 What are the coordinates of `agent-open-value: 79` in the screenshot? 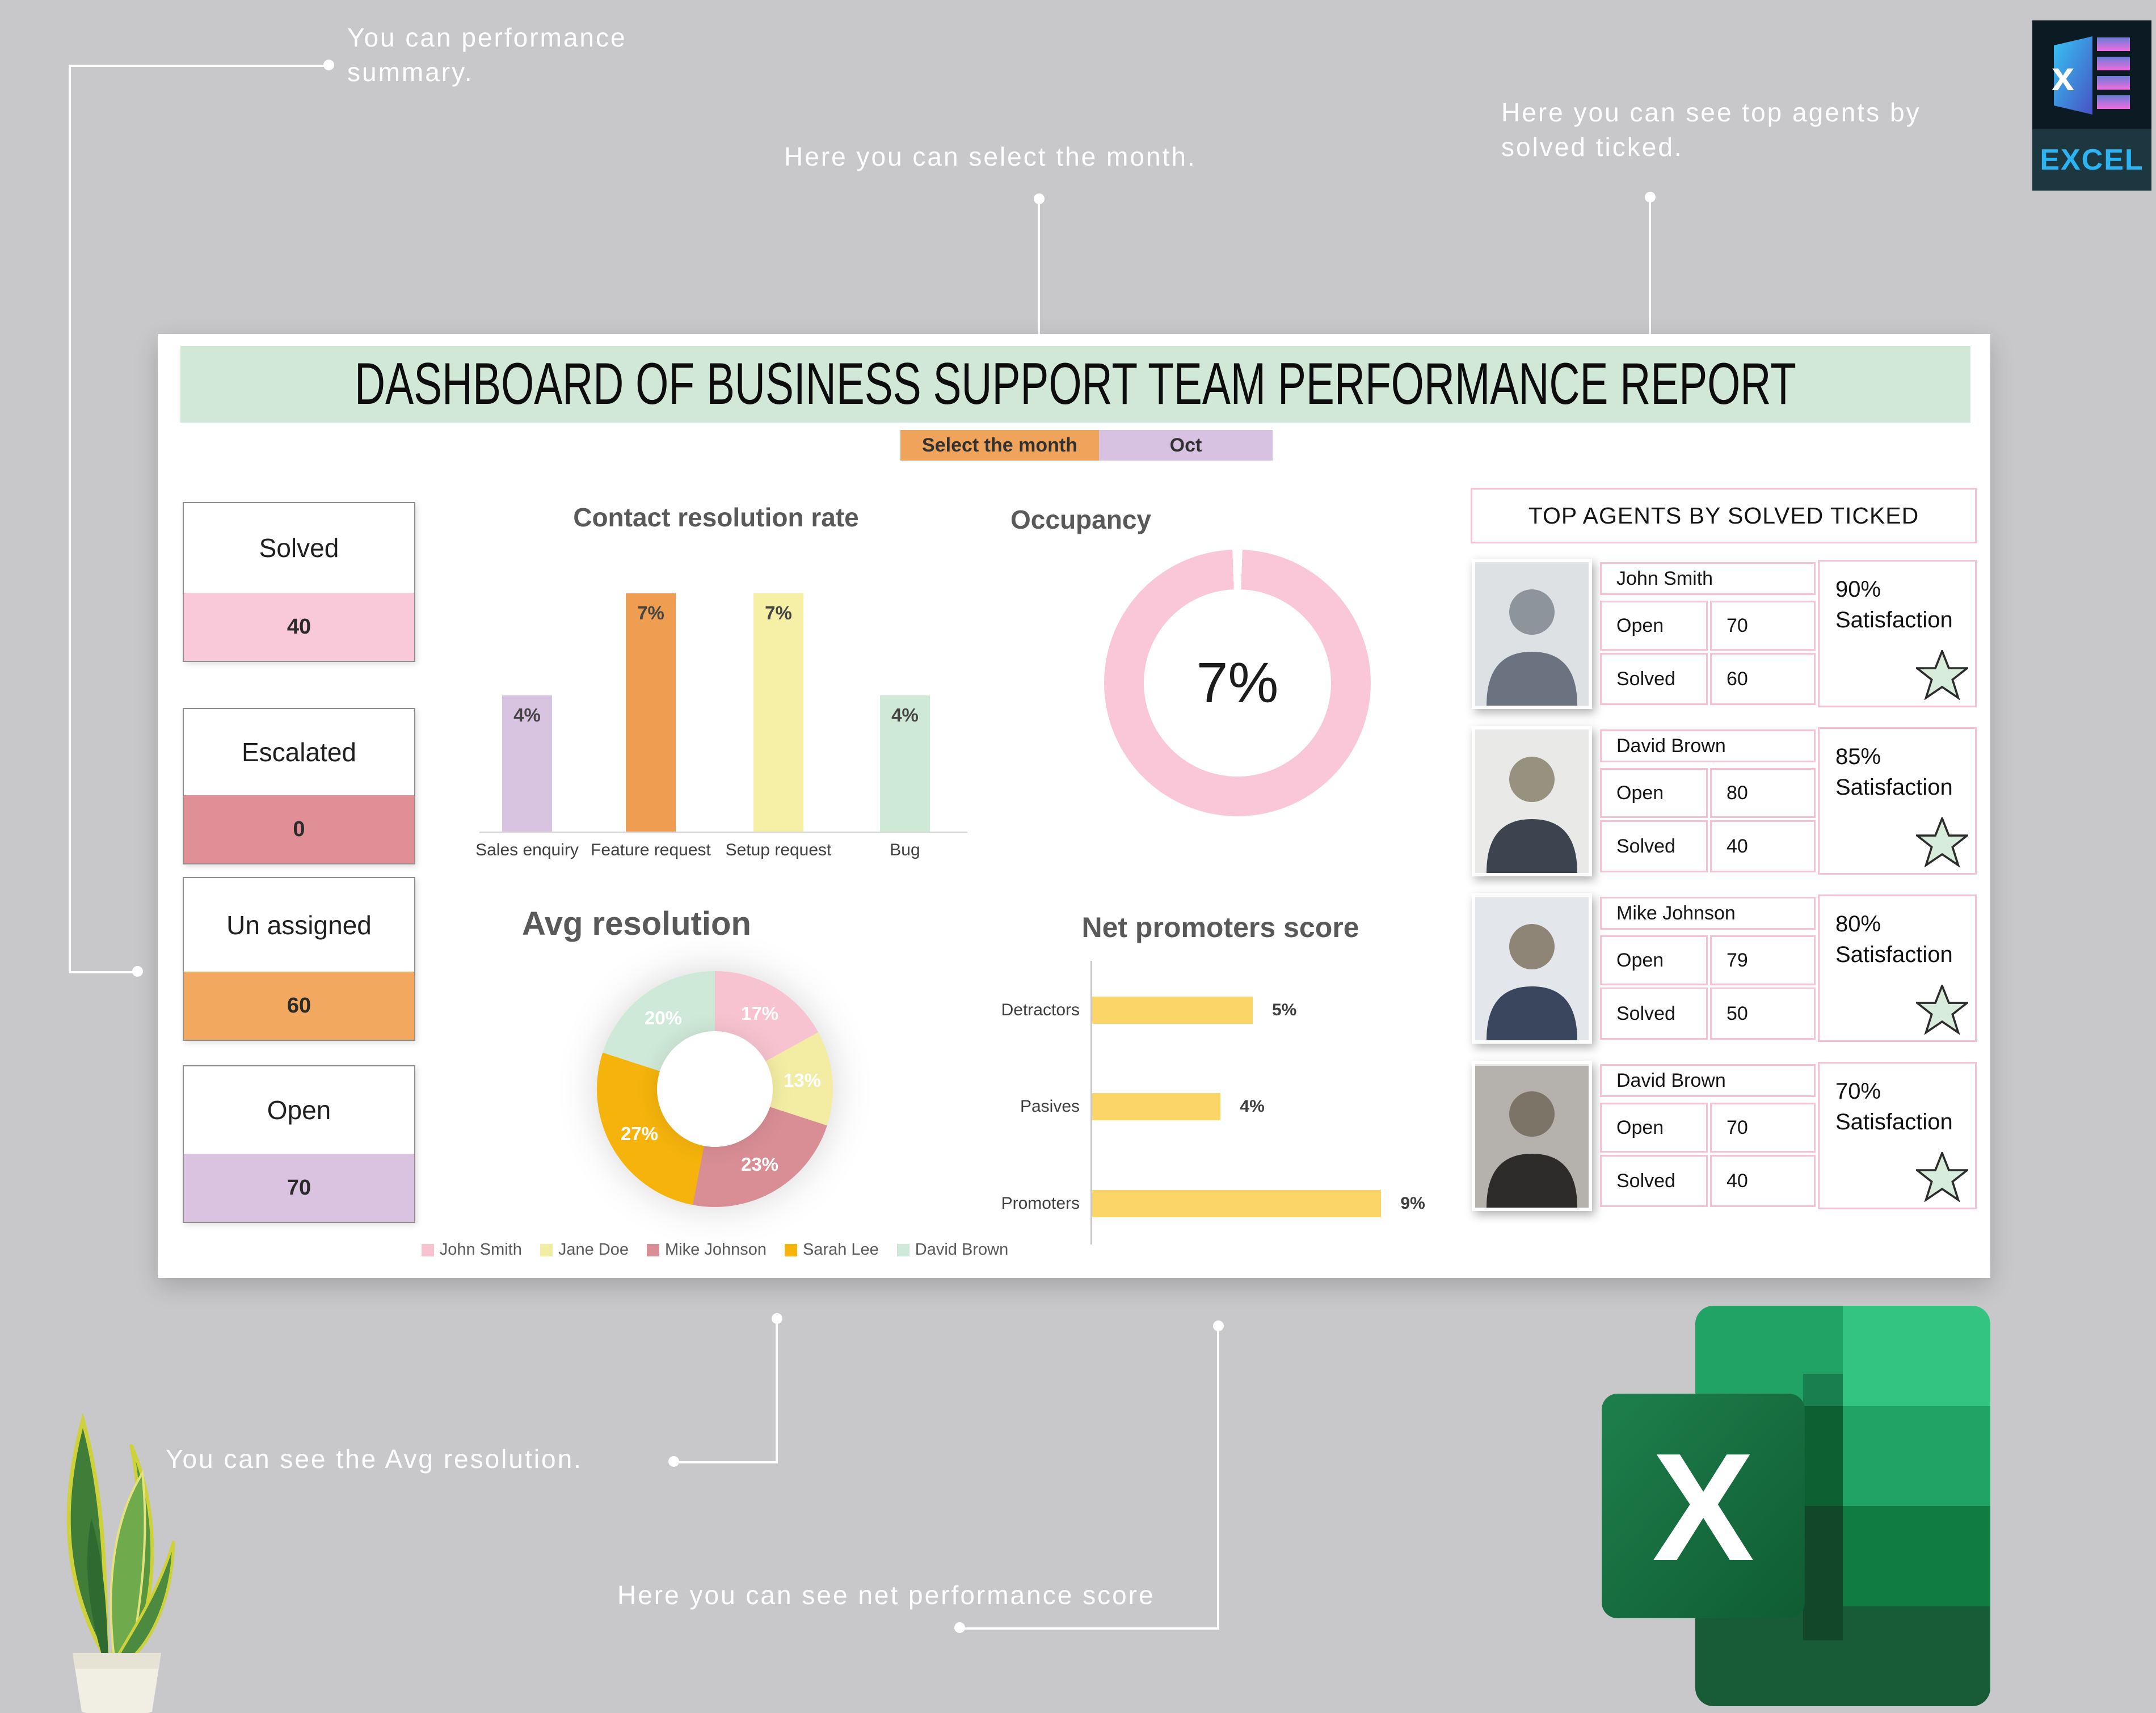 It's located at (1763, 960).